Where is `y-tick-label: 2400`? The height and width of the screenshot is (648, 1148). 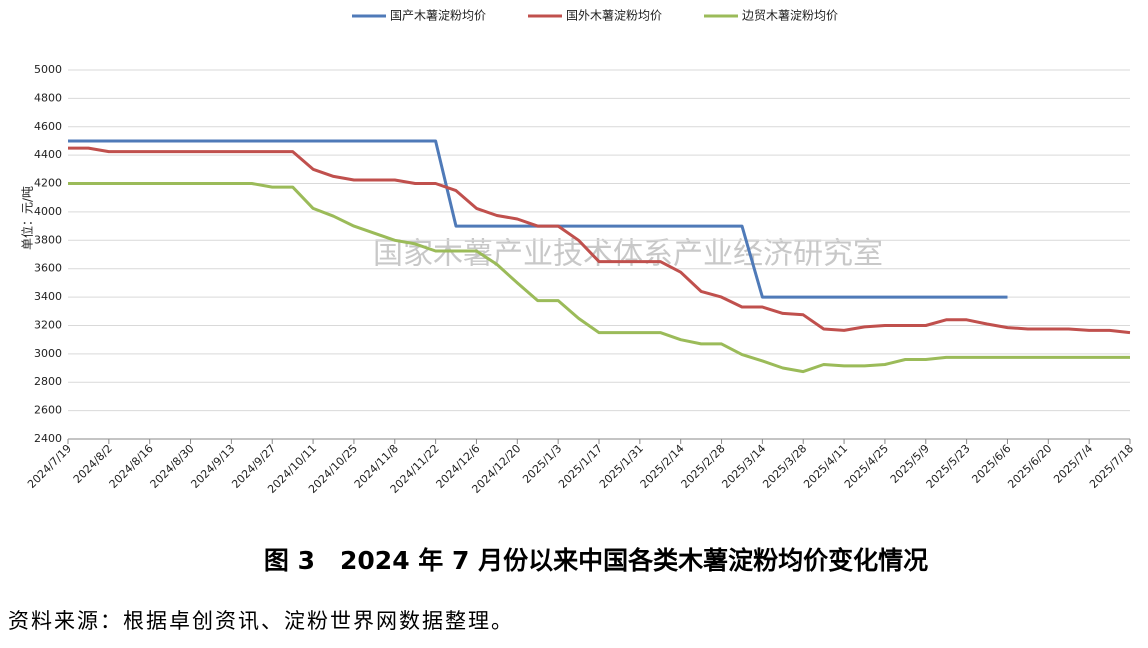
y-tick-label: 2400 is located at coordinates (48, 438).